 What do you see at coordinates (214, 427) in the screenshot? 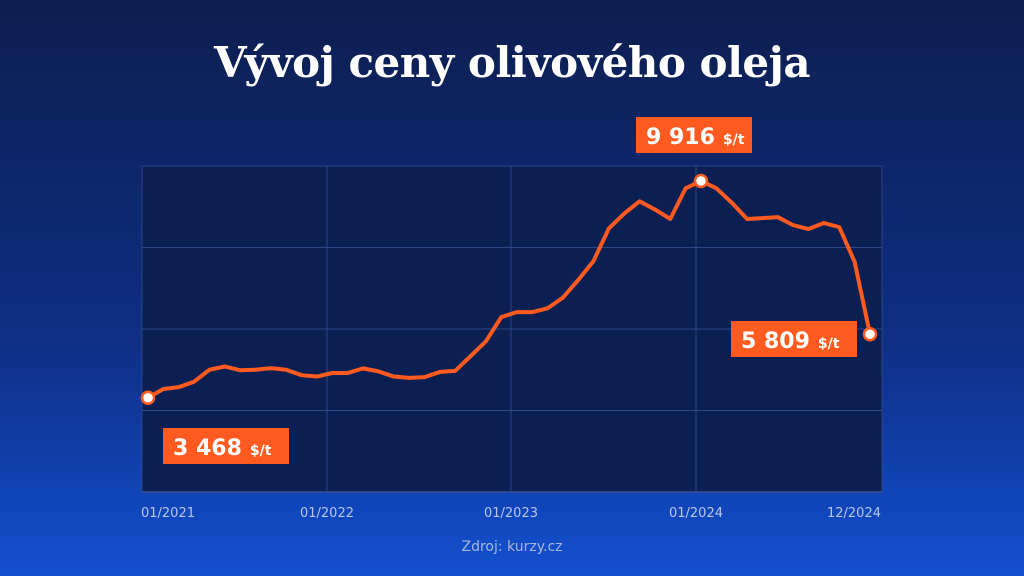
I see `annotation-first: 3 468 $/t` at bounding box center [214, 427].